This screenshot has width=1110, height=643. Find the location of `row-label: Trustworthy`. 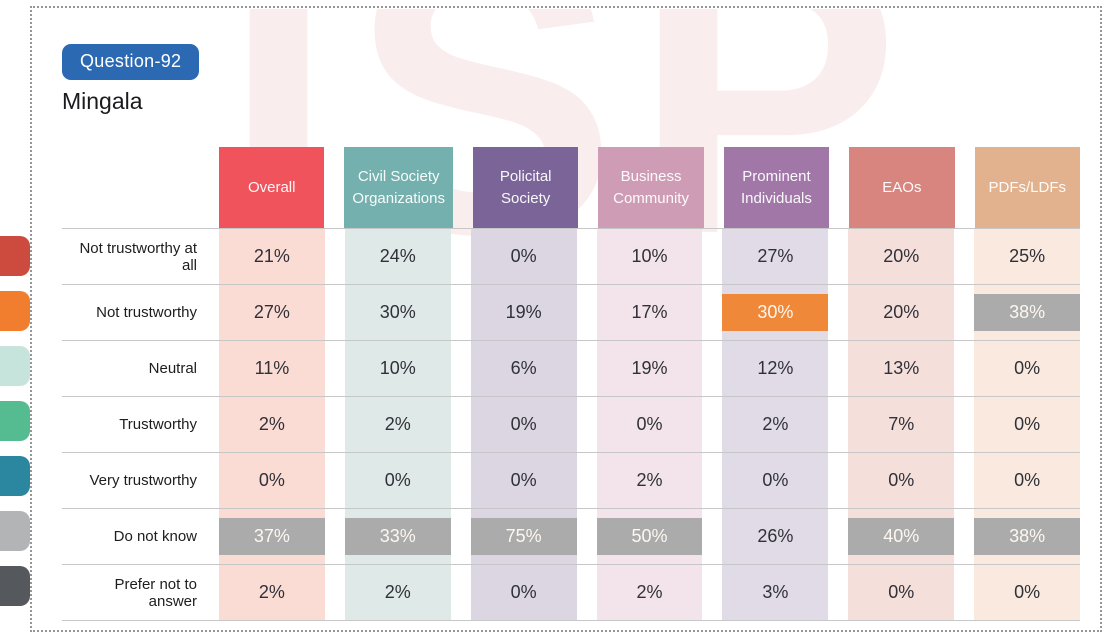

row-label: Trustworthy is located at coordinates (158, 424).